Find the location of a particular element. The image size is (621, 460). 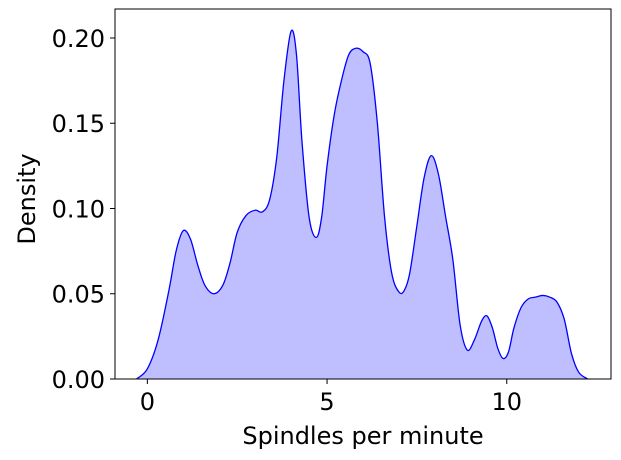

x-axis-ticks: 0 5 10 is located at coordinates (331, 397).